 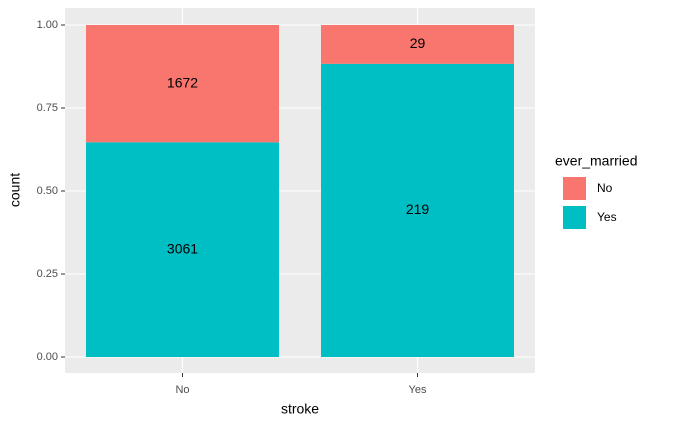 What do you see at coordinates (605, 188) in the screenshot?
I see `legend-label: No` at bounding box center [605, 188].